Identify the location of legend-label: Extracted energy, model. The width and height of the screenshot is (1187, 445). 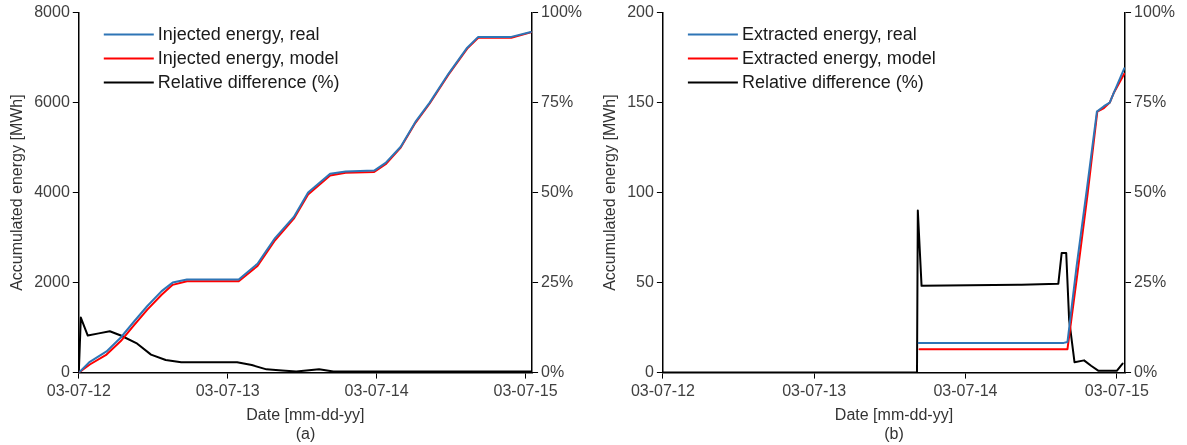
(838, 57).